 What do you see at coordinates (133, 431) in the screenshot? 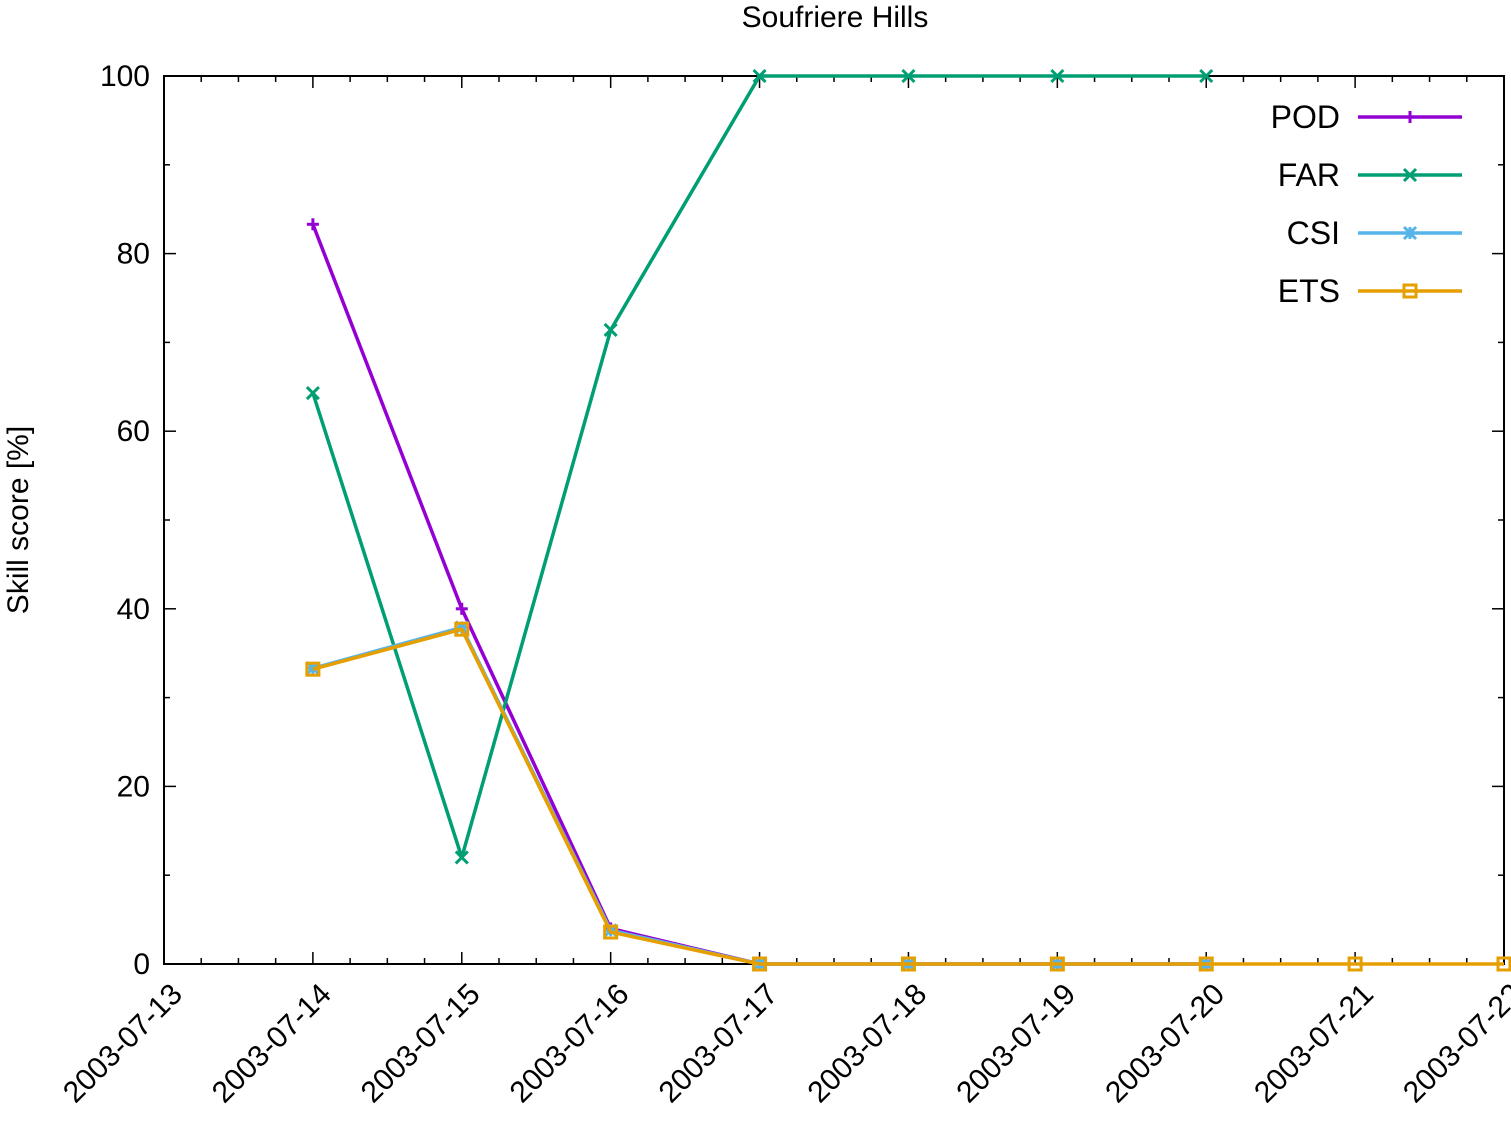
I see `y-tick-label: 60` at bounding box center [133, 431].